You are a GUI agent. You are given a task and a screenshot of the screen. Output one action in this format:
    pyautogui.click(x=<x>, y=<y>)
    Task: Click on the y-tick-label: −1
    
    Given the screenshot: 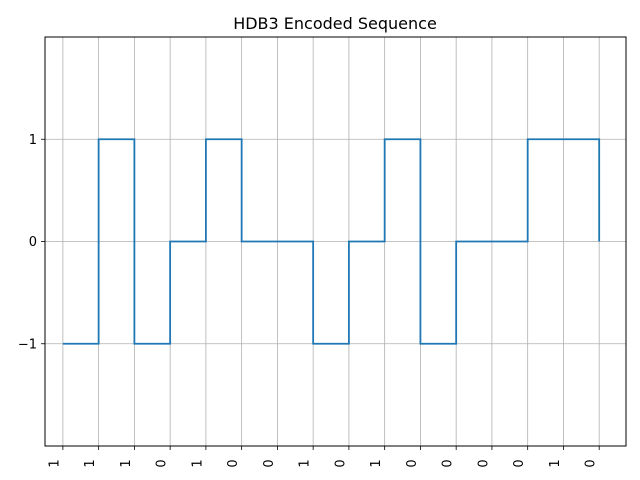 What is the action you would take?
    pyautogui.click(x=27, y=344)
    